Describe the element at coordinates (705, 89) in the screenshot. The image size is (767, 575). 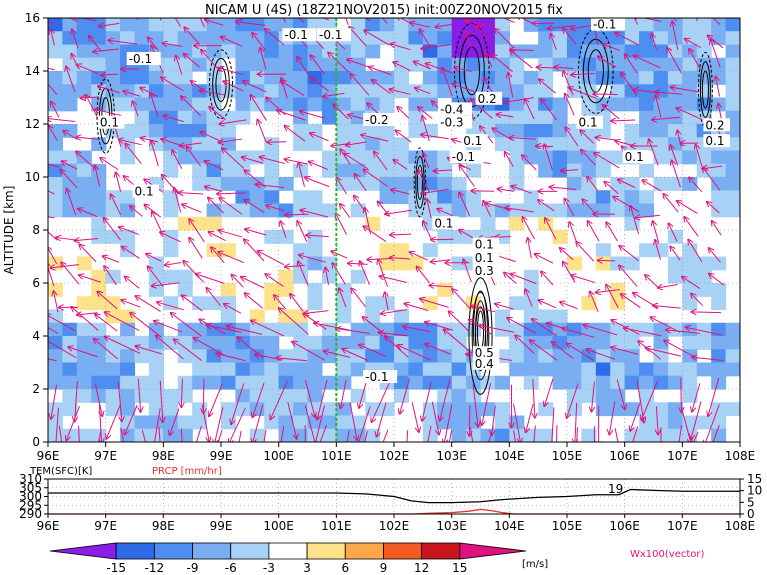
I see `contour-line` at that location.